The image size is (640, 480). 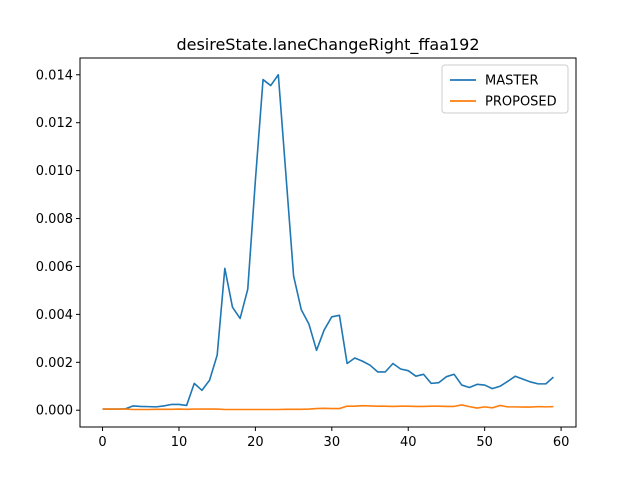 What do you see at coordinates (54, 267) in the screenshot?
I see `y-tick-label: 0.006` at bounding box center [54, 267].